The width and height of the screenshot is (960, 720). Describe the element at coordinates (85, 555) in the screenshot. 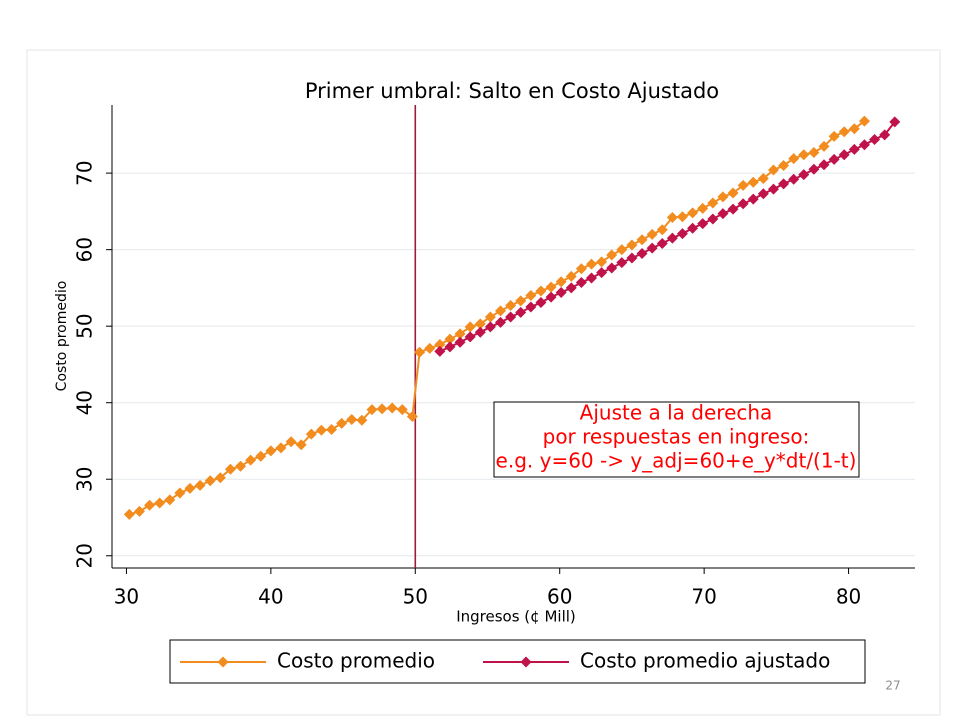

I see `y-tick-label: 20` at that location.